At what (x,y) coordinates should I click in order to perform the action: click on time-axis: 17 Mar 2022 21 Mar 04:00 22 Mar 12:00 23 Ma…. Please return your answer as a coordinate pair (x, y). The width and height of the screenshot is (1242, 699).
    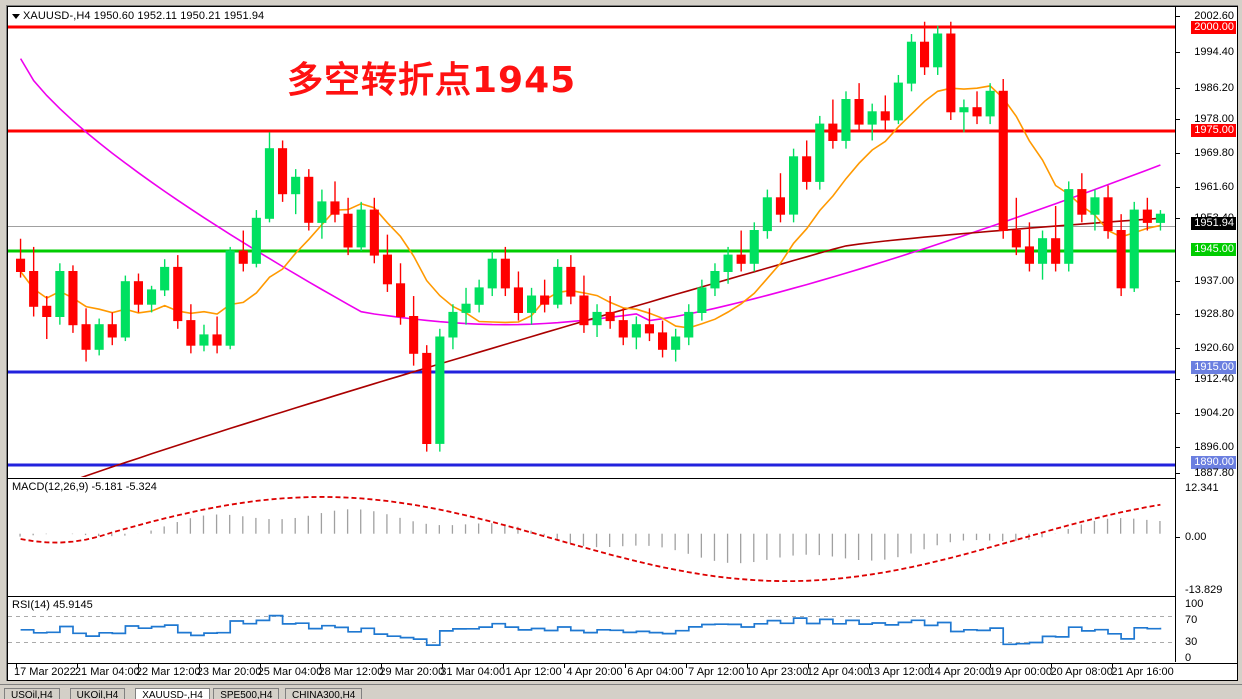
    Looking at the image, I should click on (622, 671).